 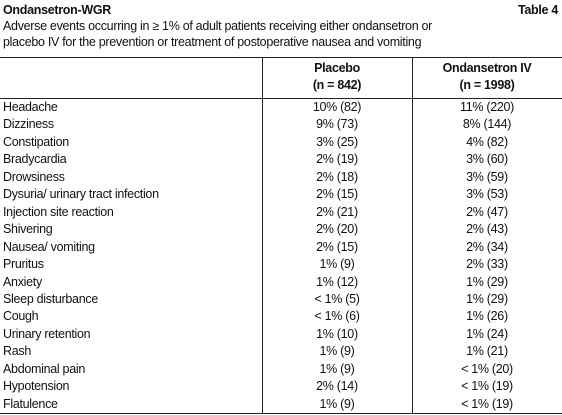 What do you see at coordinates (337, 281) in the screenshot?
I see `cell: 1% (12)` at bounding box center [337, 281].